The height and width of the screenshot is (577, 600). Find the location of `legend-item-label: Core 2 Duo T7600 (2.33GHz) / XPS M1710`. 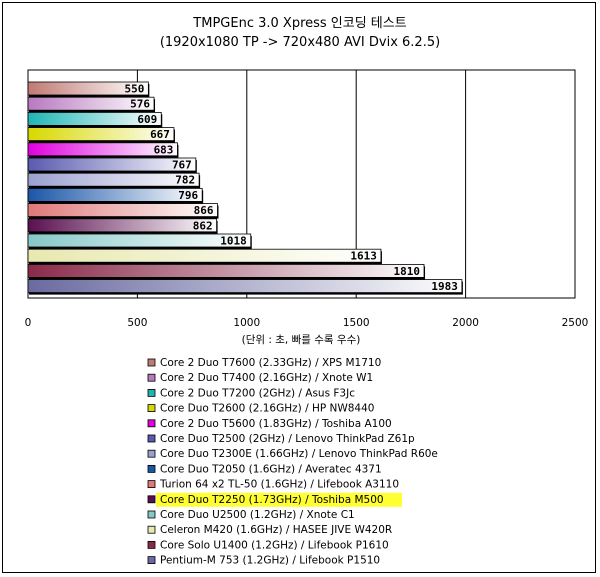

legend-item-label: Core 2 Duo T7600 (2.33GHz) / XPS M1710 is located at coordinates (270, 363).